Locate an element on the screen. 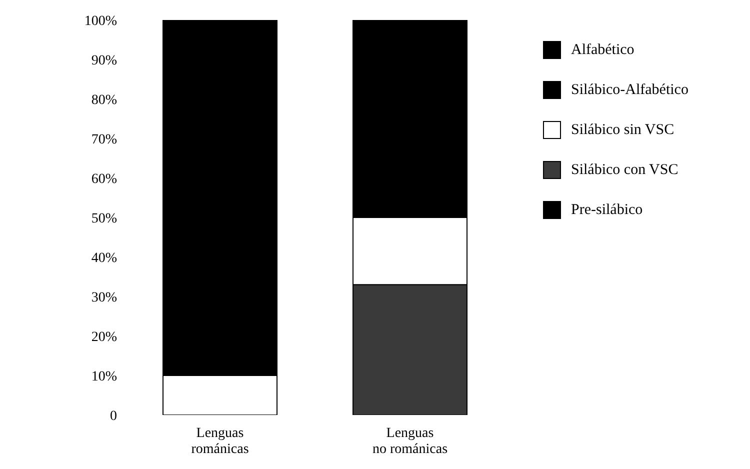 The image size is (750, 469). legend-label: Silábico-Alfabético is located at coordinates (629, 90).